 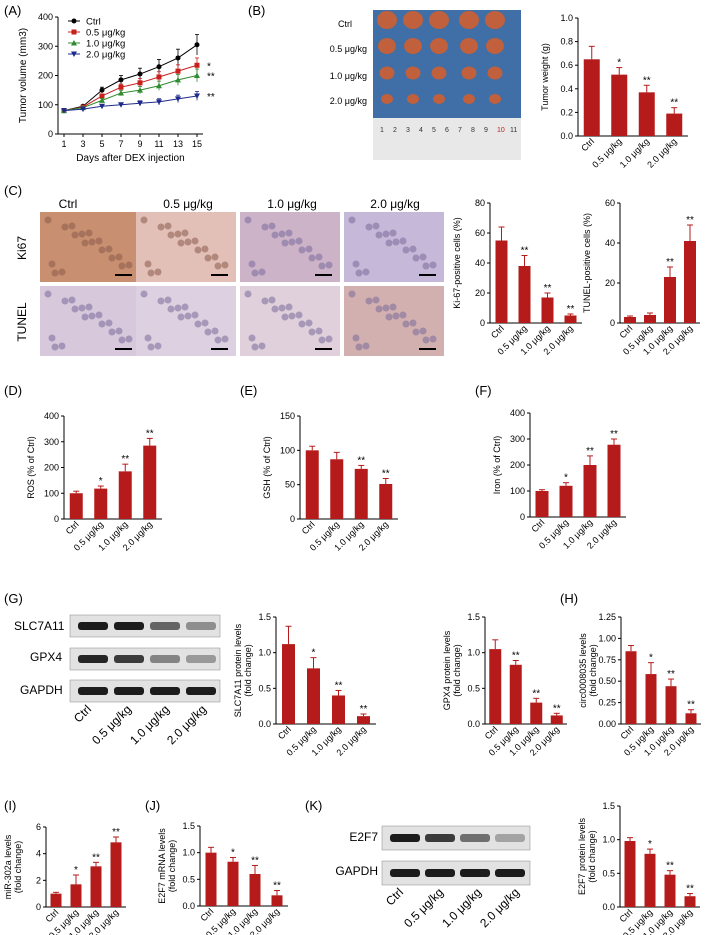 What do you see at coordinates (447, 130) in the screenshot?
I see `ruler-number: 6` at bounding box center [447, 130].